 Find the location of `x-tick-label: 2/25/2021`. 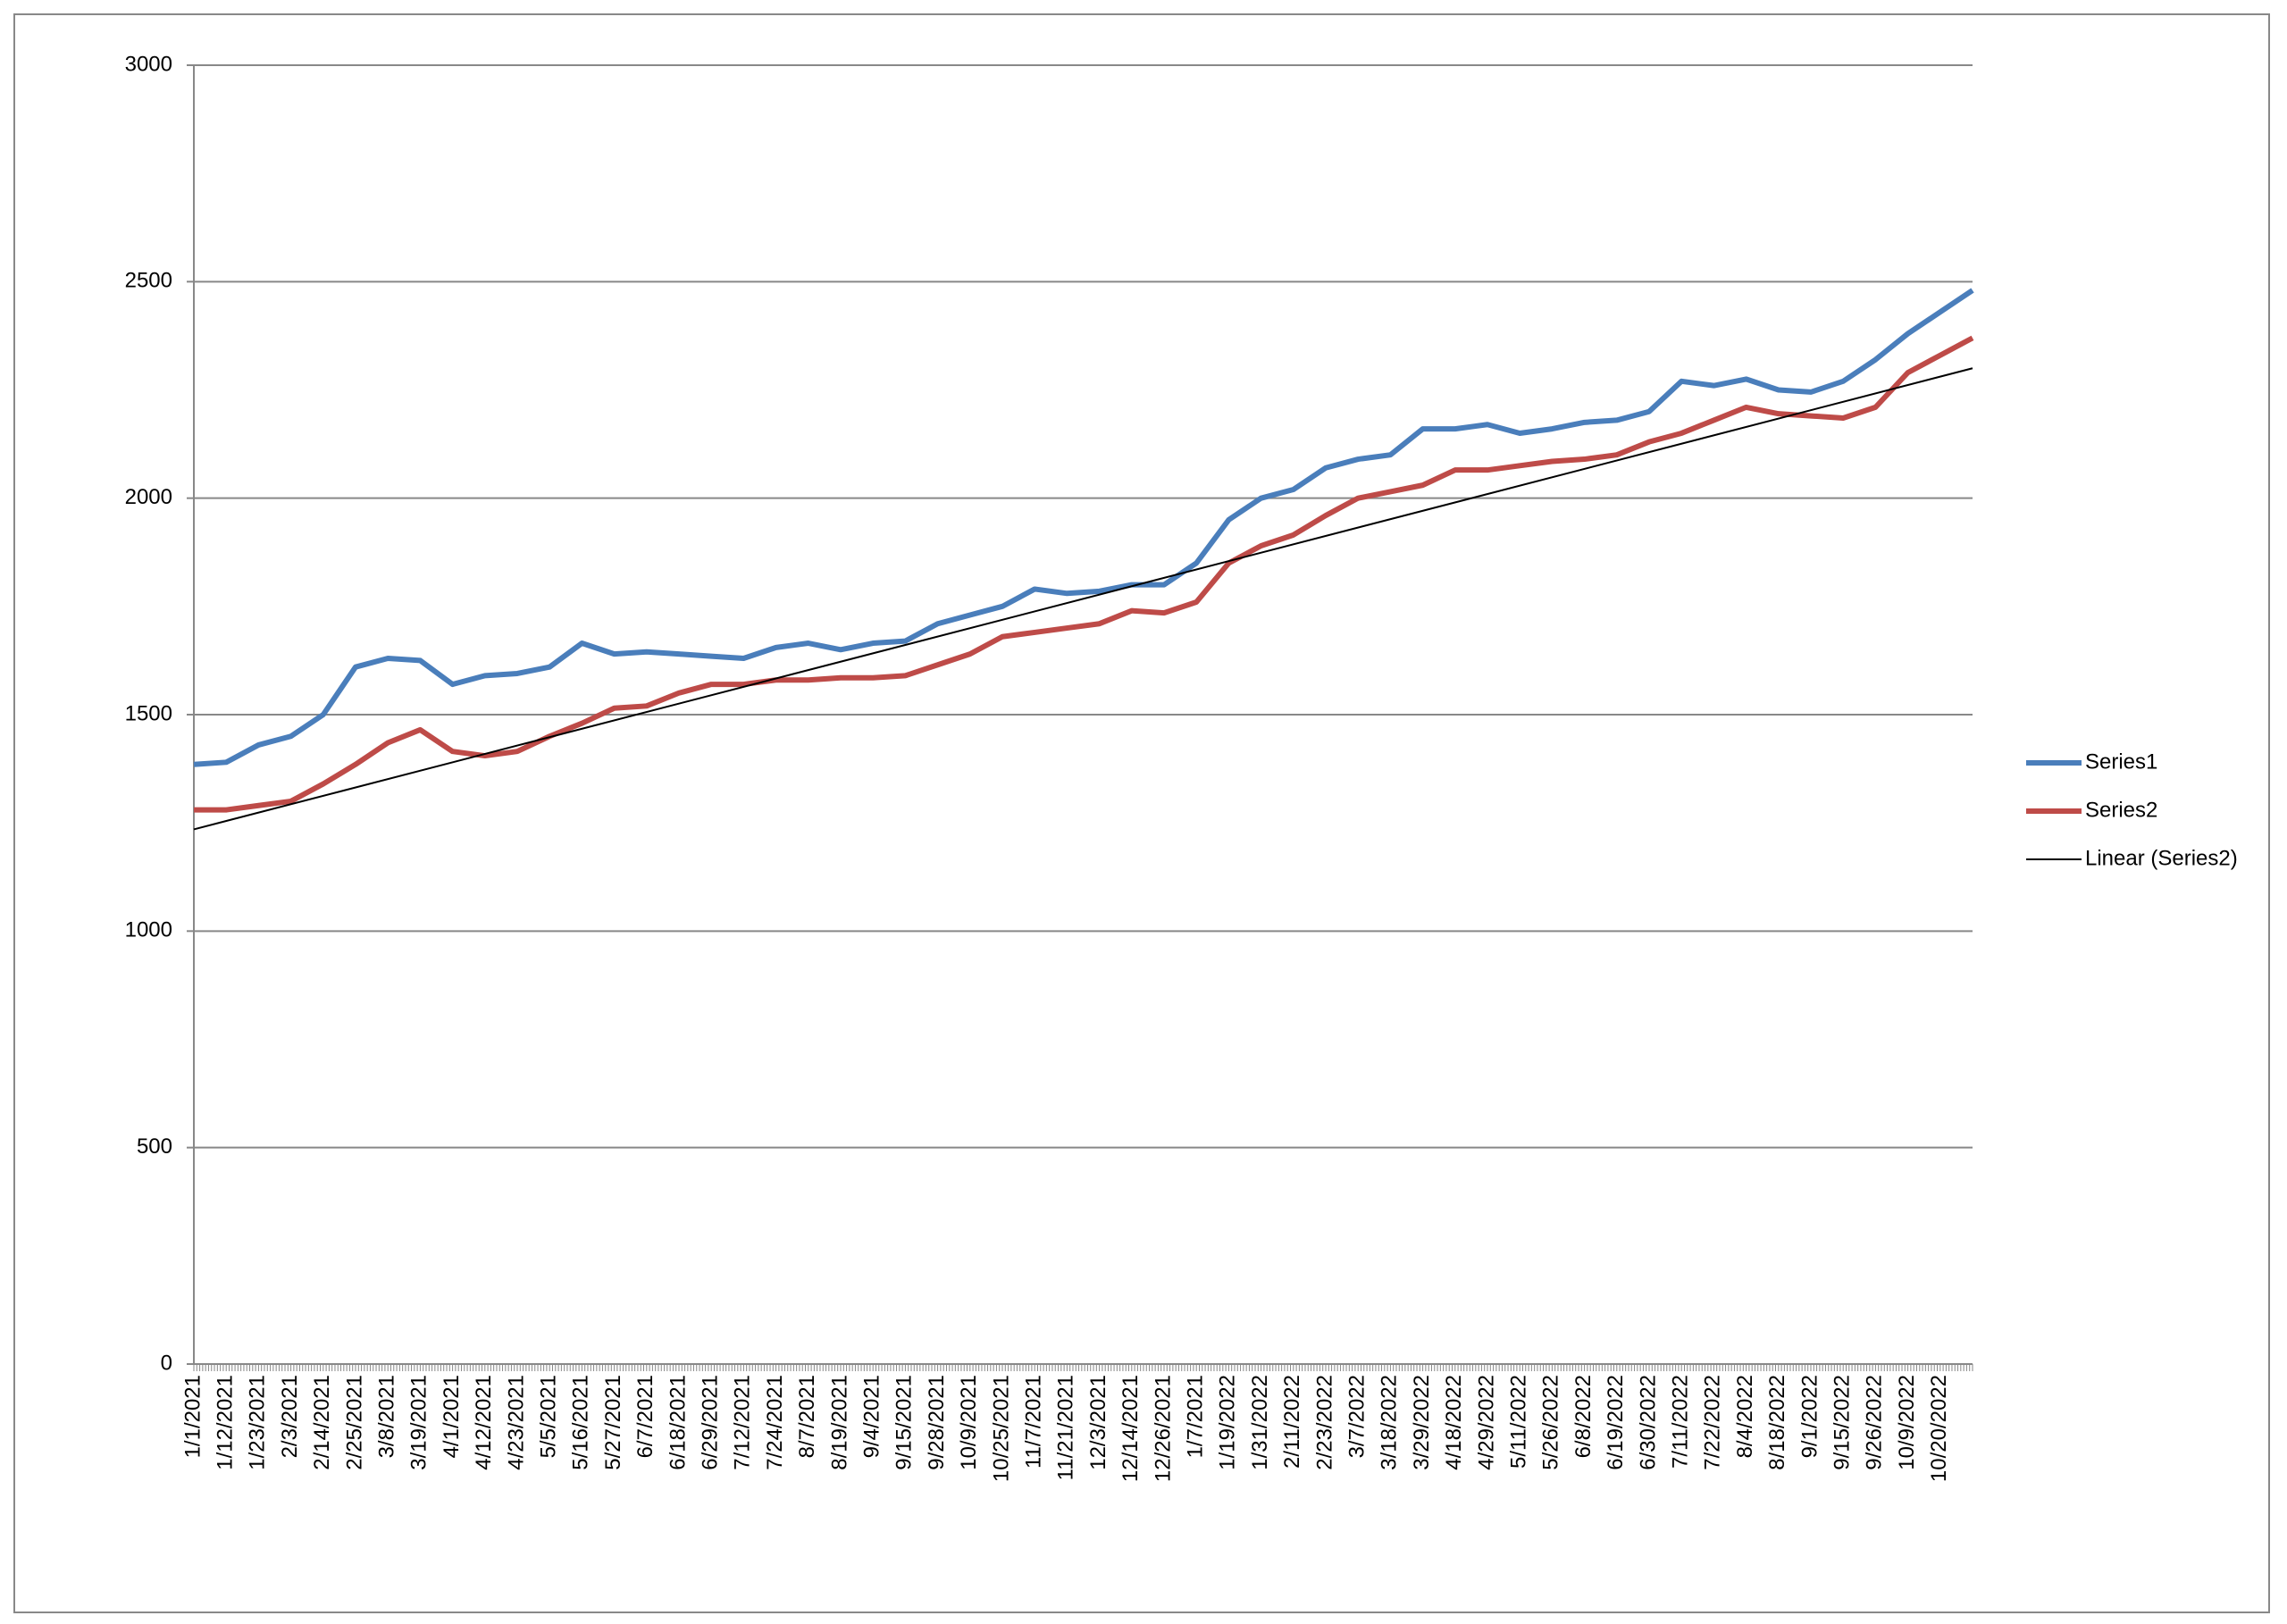

x-tick-label: 2/25/2021 is located at coordinates (354, 1423).